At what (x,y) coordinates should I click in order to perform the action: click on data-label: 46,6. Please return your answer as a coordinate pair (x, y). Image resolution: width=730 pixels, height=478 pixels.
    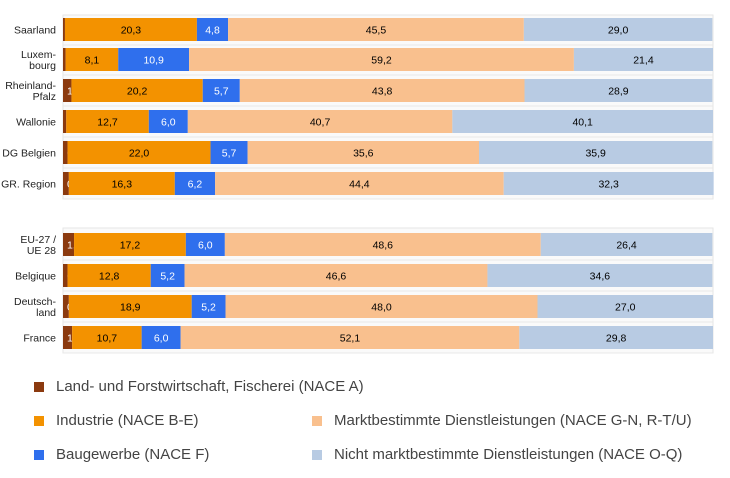
    Looking at the image, I should click on (336, 277).